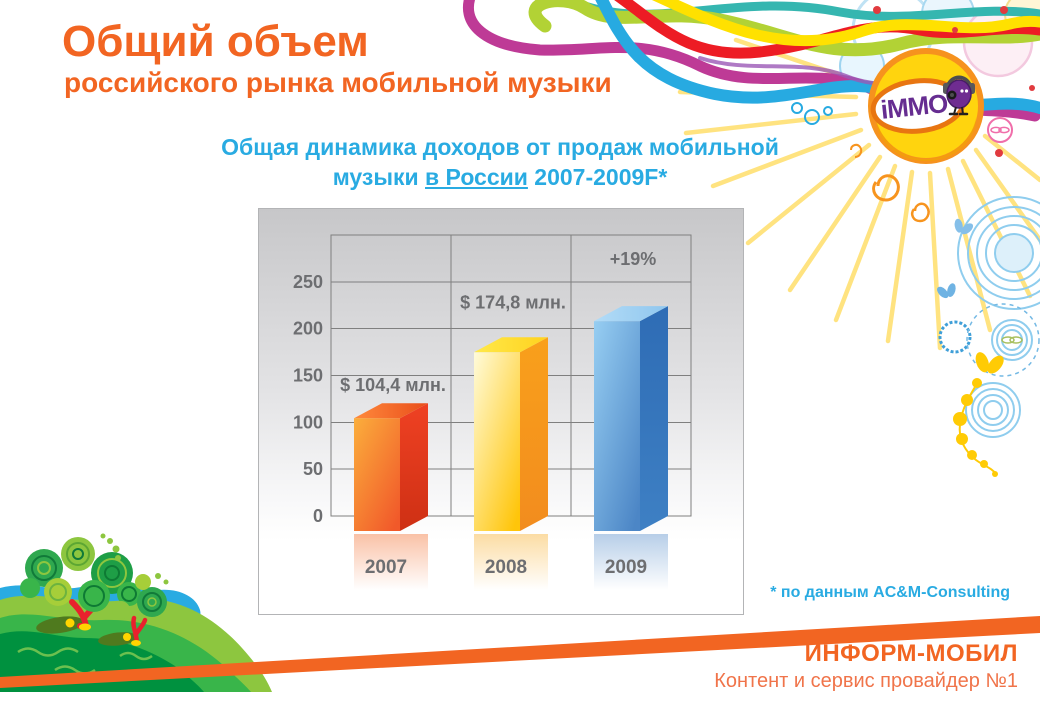 Image resolution: width=1040 pixels, height=720 pixels. Describe the element at coordinates (308, 329) in the screenshot. I see `svg-text: 200` at that location.